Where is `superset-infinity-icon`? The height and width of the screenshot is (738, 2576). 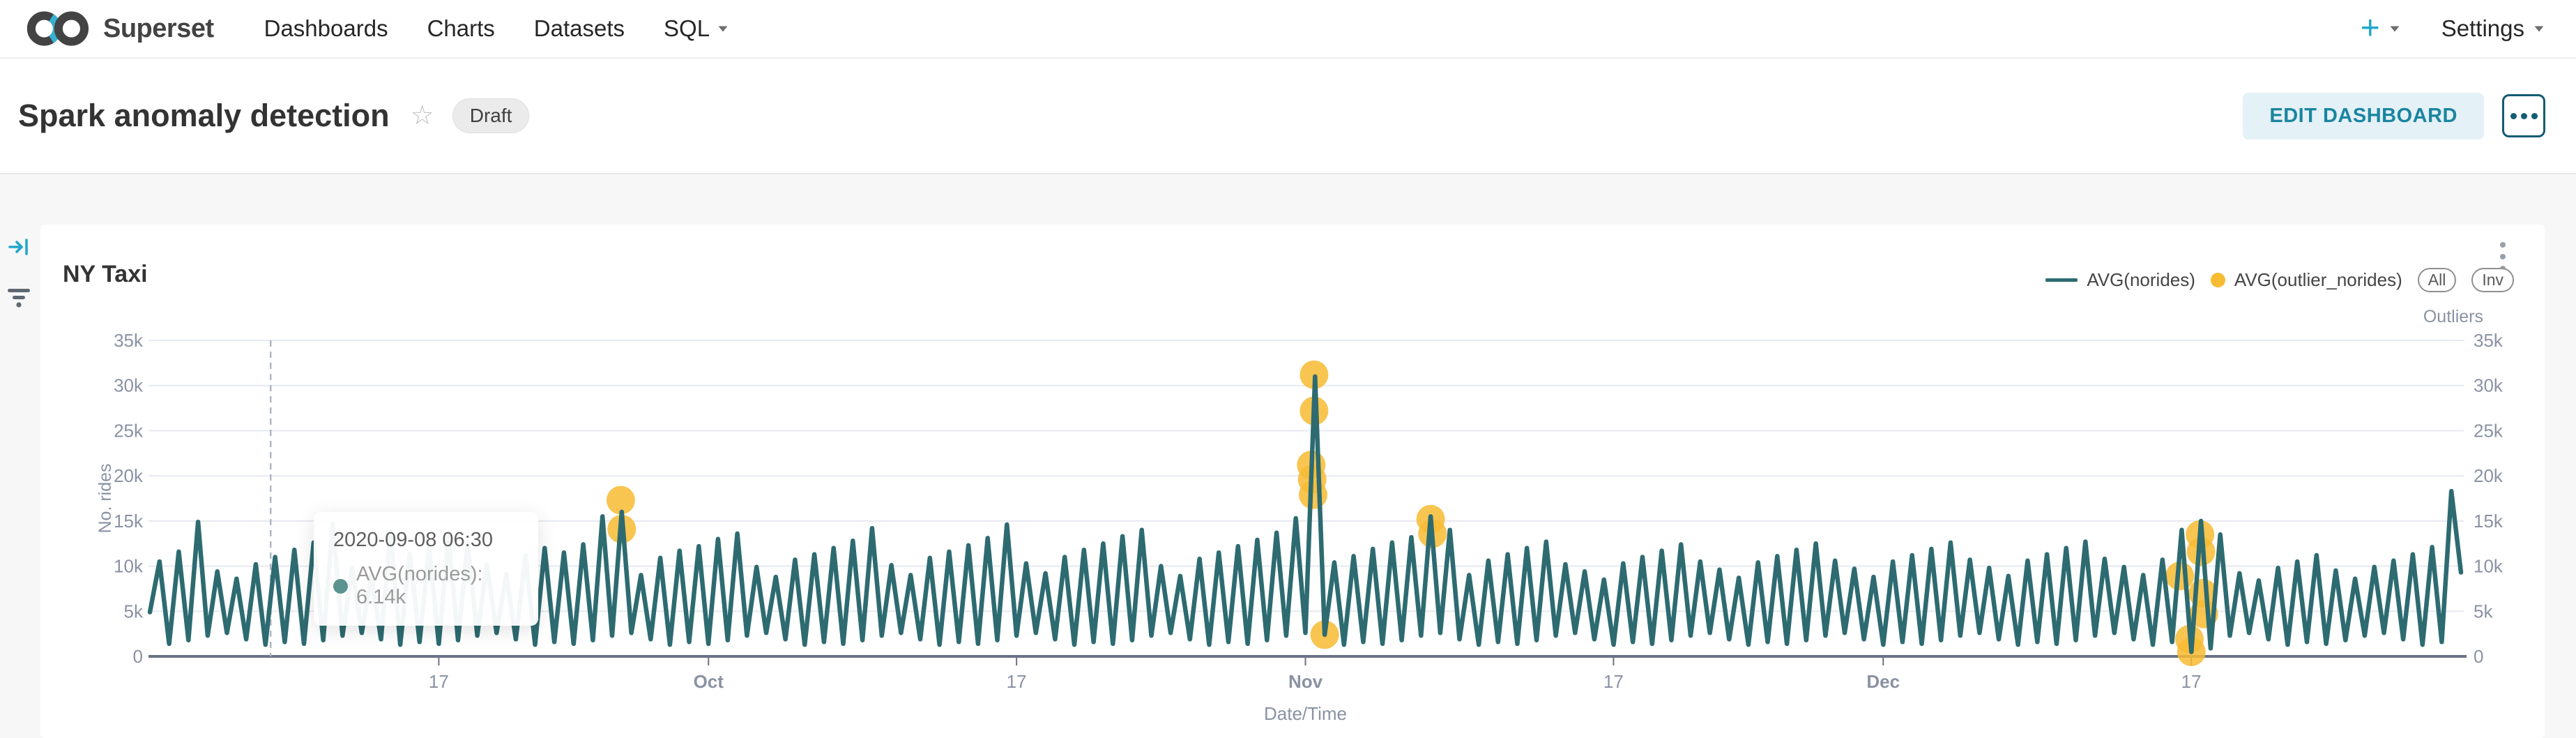 superset-infinity-icon is located at coordinates (57, 28).